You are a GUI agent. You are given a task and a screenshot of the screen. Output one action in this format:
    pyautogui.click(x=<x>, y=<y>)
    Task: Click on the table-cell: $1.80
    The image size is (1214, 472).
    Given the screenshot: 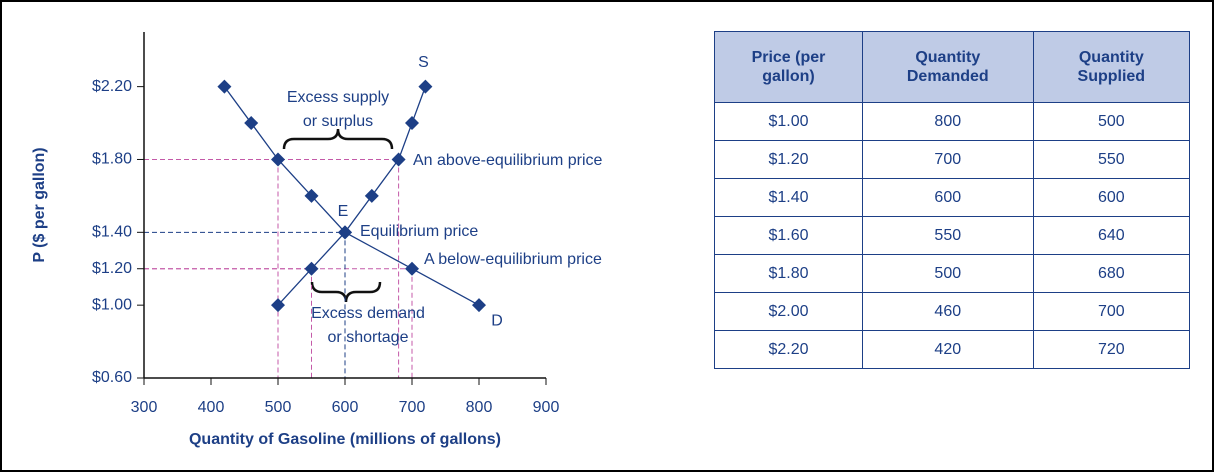 What is the action you would take?
    pyautogui.click(x=788, y=273)
    